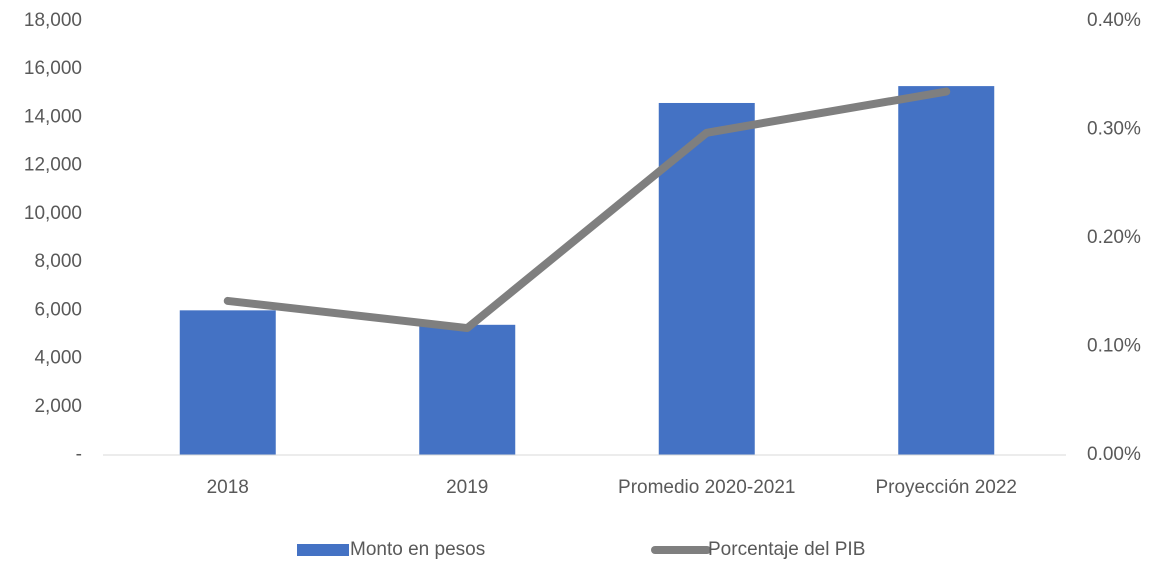 The height and width of the screenshot is (563, 1161). What do you see at coordinates (58, 406) in the screenshot?
I see `y-tick-label: 2,000` at bounding box center [58, 406].